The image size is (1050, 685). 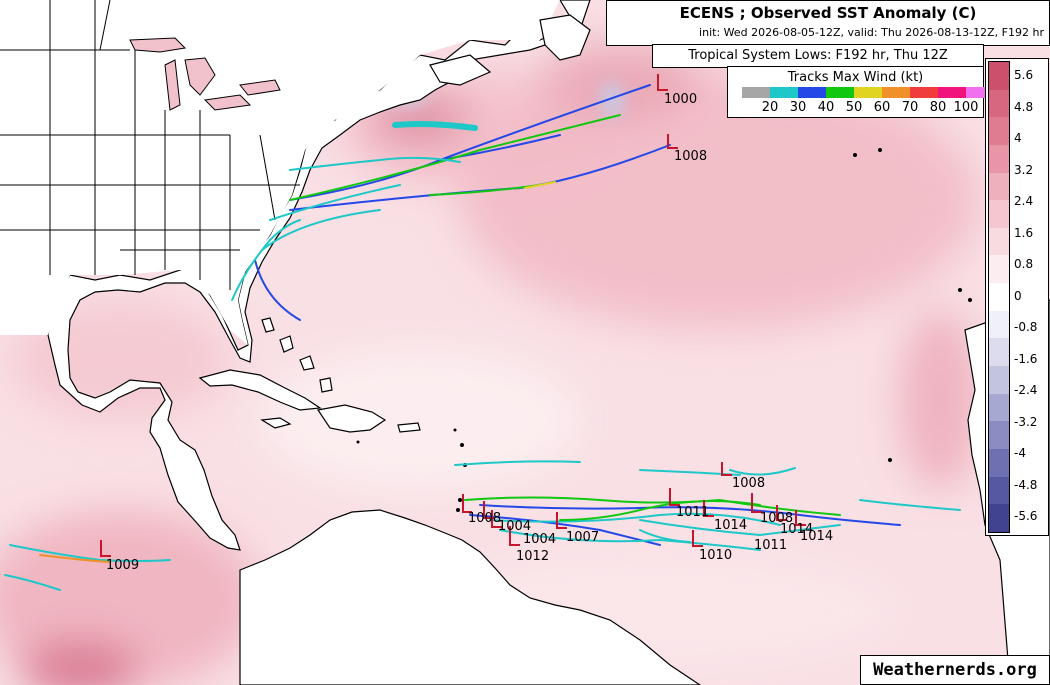 What do you see at coordinates (1026, 358) in the screenshot?
I see `colorbar-label: -1.6` at bounding box center [1026, 358].